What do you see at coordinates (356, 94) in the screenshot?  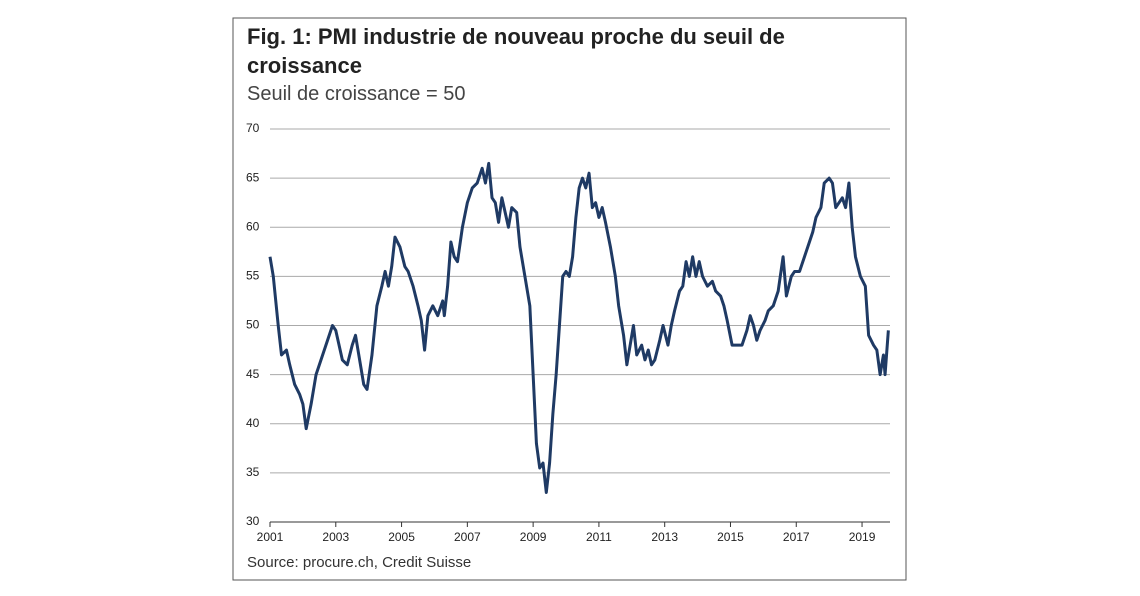 I see `chart-subtitle: Seuil de croissance = 50` at bounding box center [356, 94].